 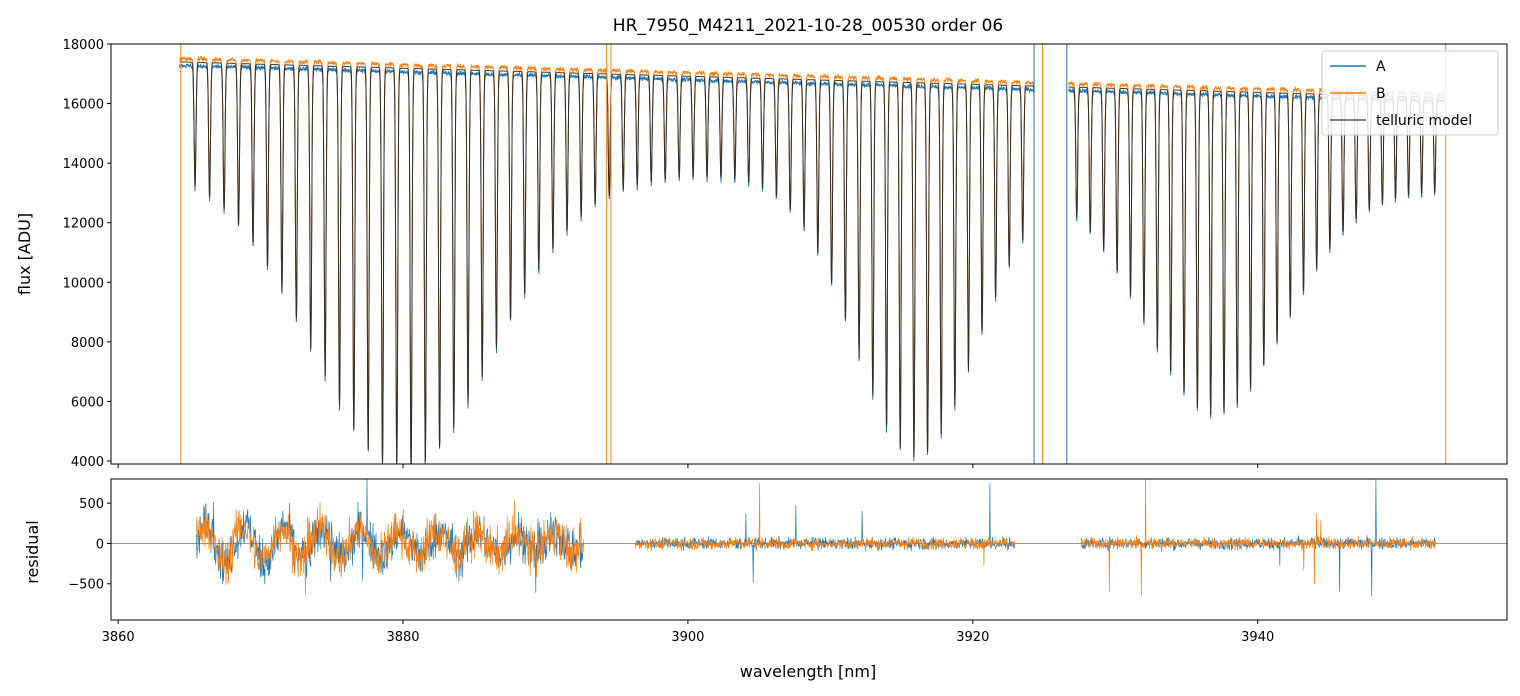 What do you see at coordinates (1381, 94) in the screenshot?
I see `legend-label-b: B` at bounding box center [1381, 94].